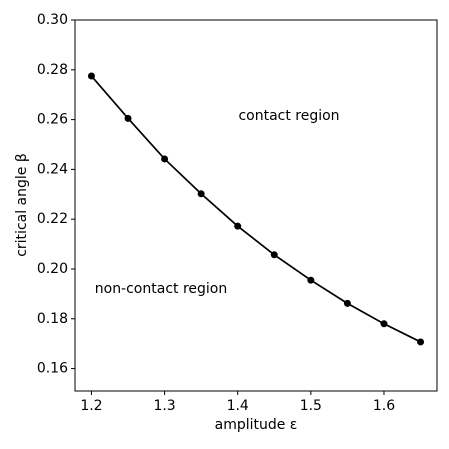  I want to click on y-axis-label: critical angle β, so click(22, 205).